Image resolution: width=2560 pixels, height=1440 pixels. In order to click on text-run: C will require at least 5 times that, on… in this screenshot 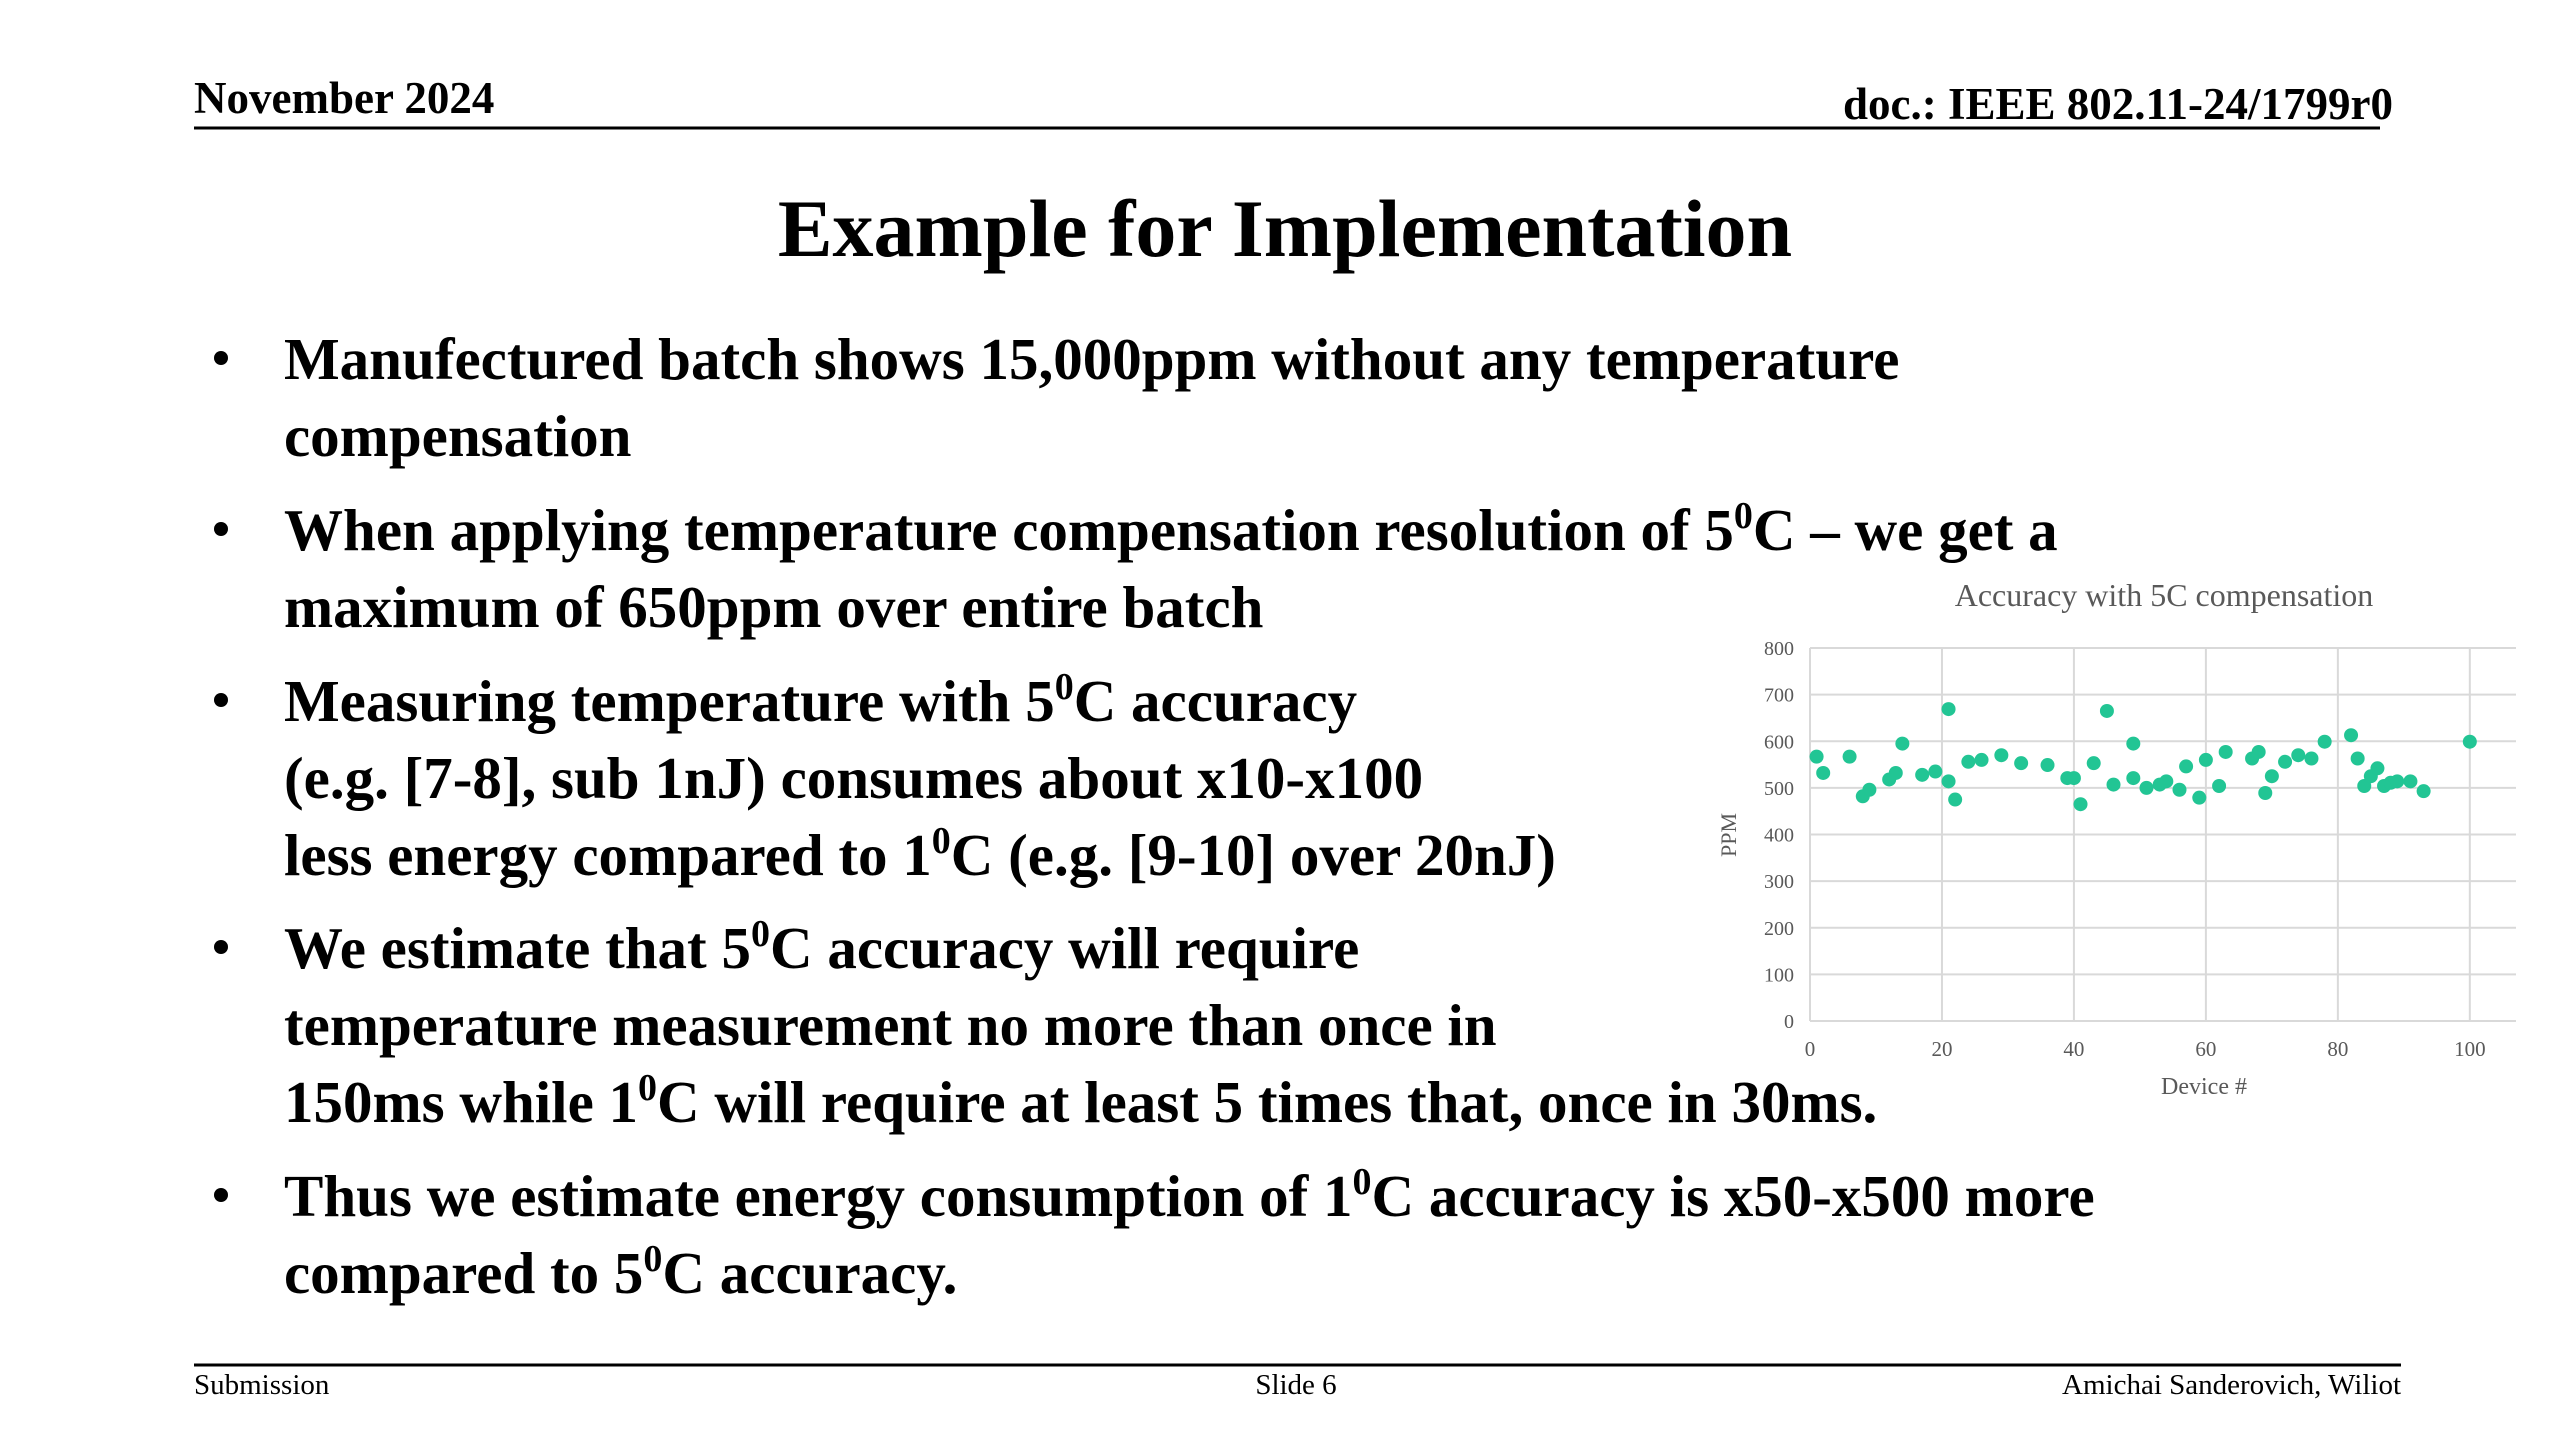, I will do `click(1267, 1102)`.